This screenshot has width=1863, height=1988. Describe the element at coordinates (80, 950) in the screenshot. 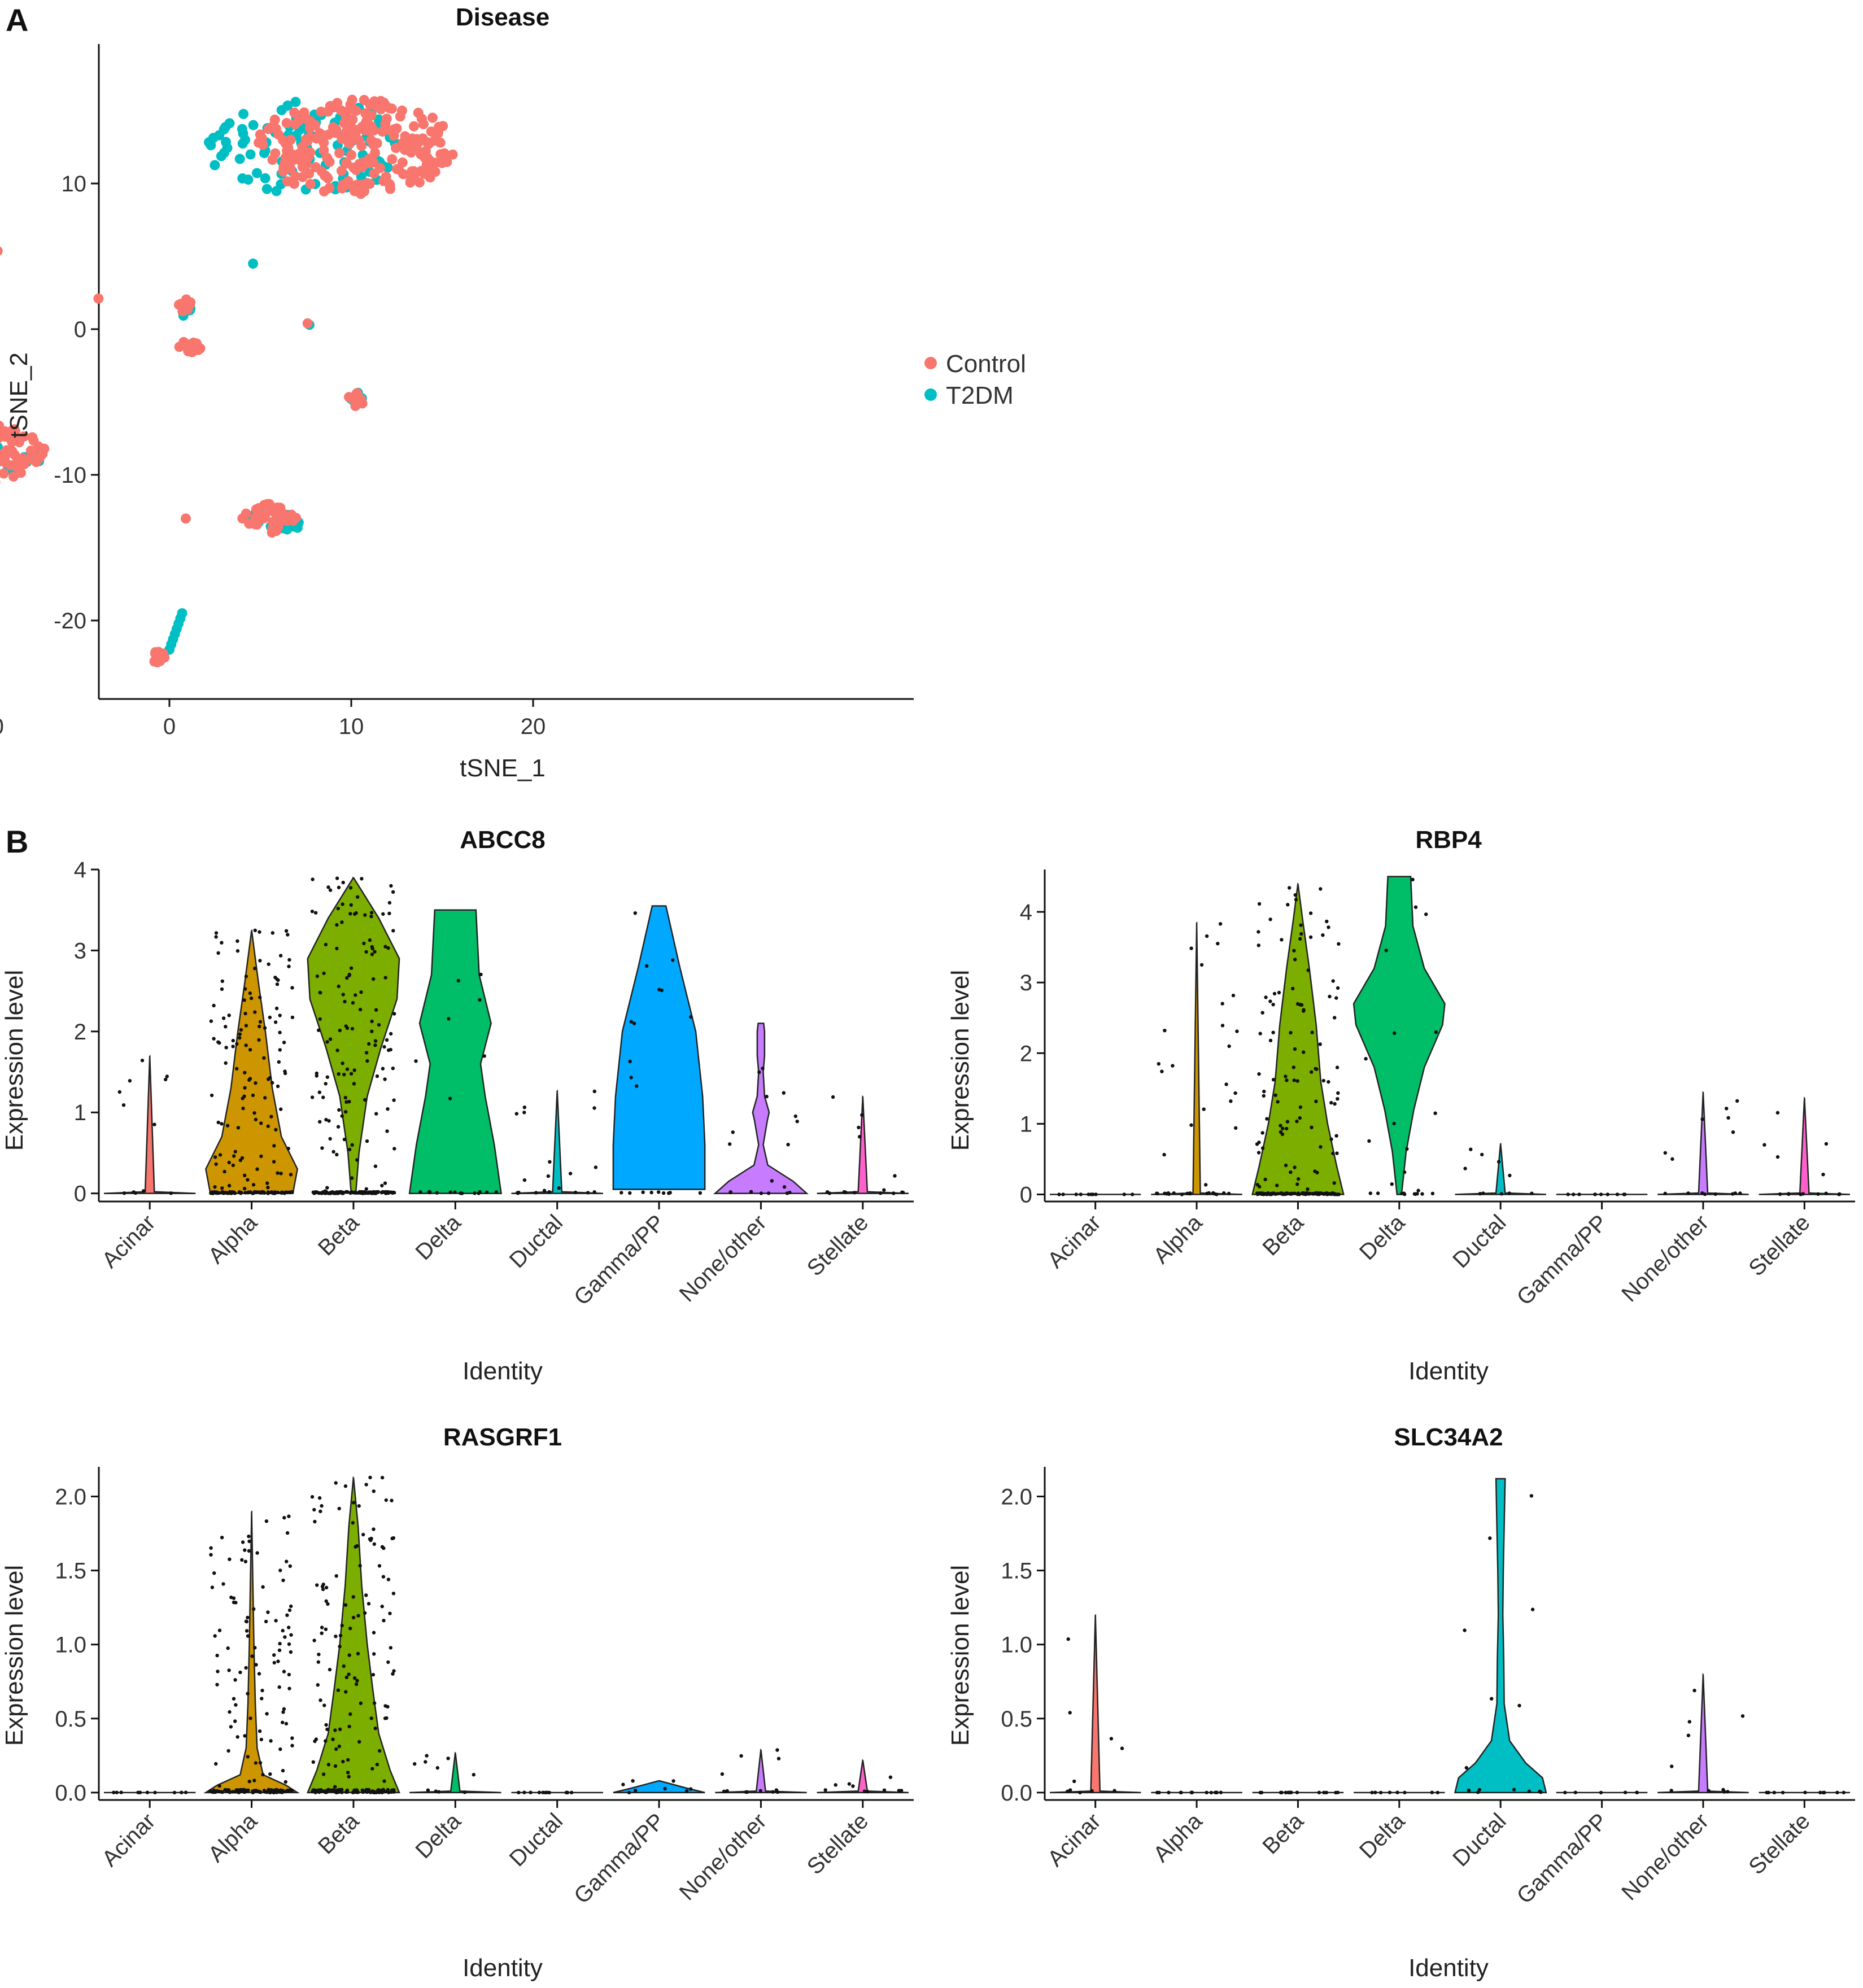

I see `violin-y-tick-label: 3` at that location.